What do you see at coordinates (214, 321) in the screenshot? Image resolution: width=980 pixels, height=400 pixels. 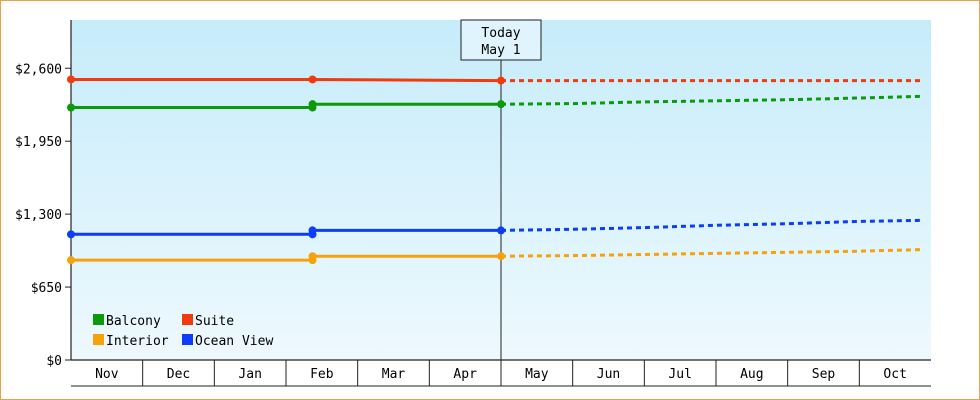 I see `legend-label-suite: Suite` at bounding box center [214, 321].